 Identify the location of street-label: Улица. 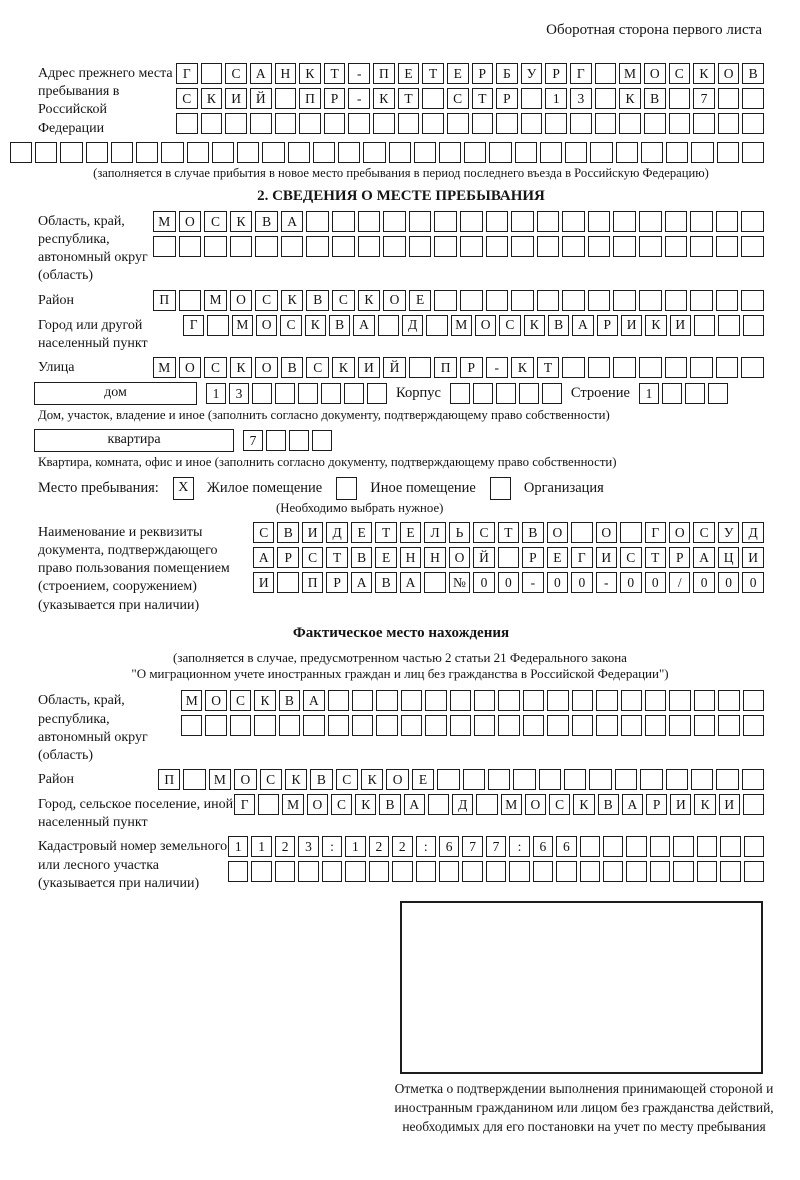
(56, 367).